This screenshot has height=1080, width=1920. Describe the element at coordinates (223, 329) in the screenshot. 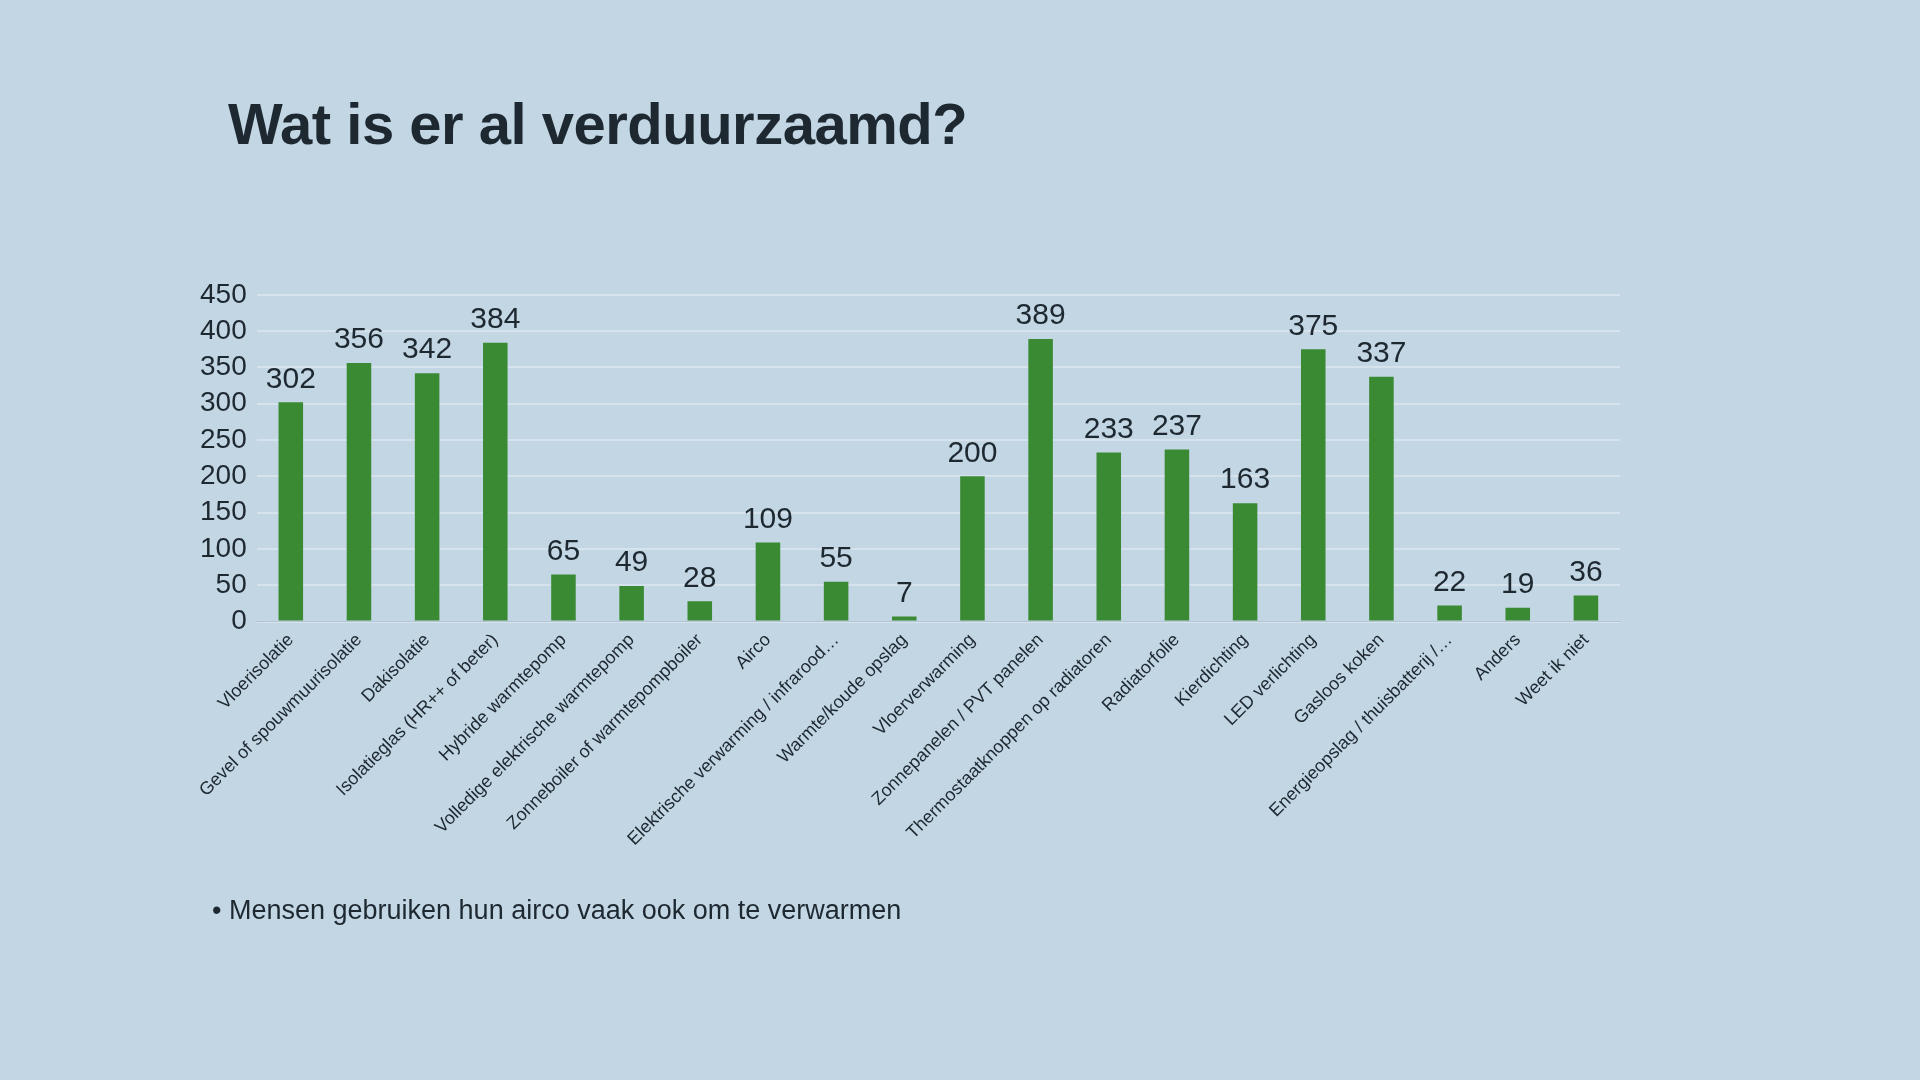

I see `y-tick-label: 400` at that location.